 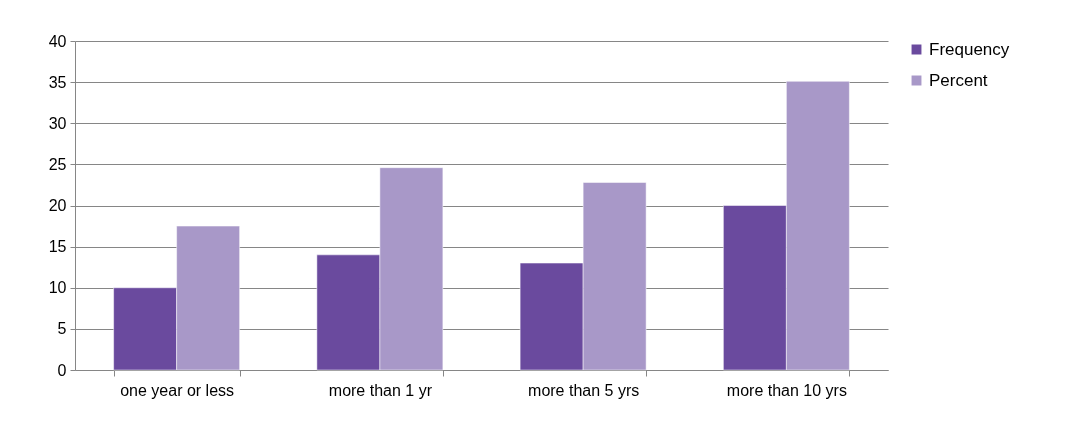 I want to click on y-tick-label: 15, so click(x=57, y=247).